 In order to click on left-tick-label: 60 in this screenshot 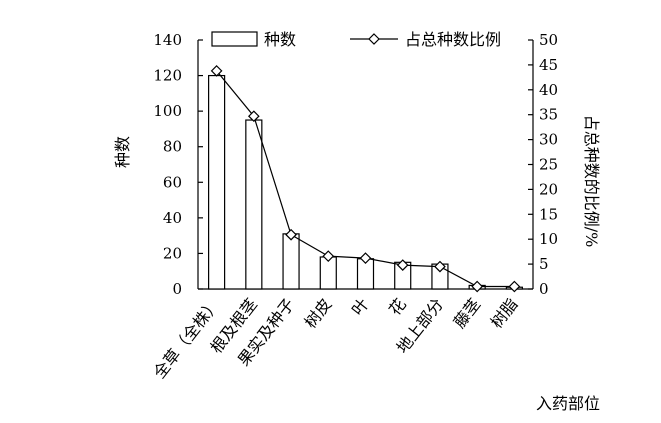, I will do `click(172, 182)`.